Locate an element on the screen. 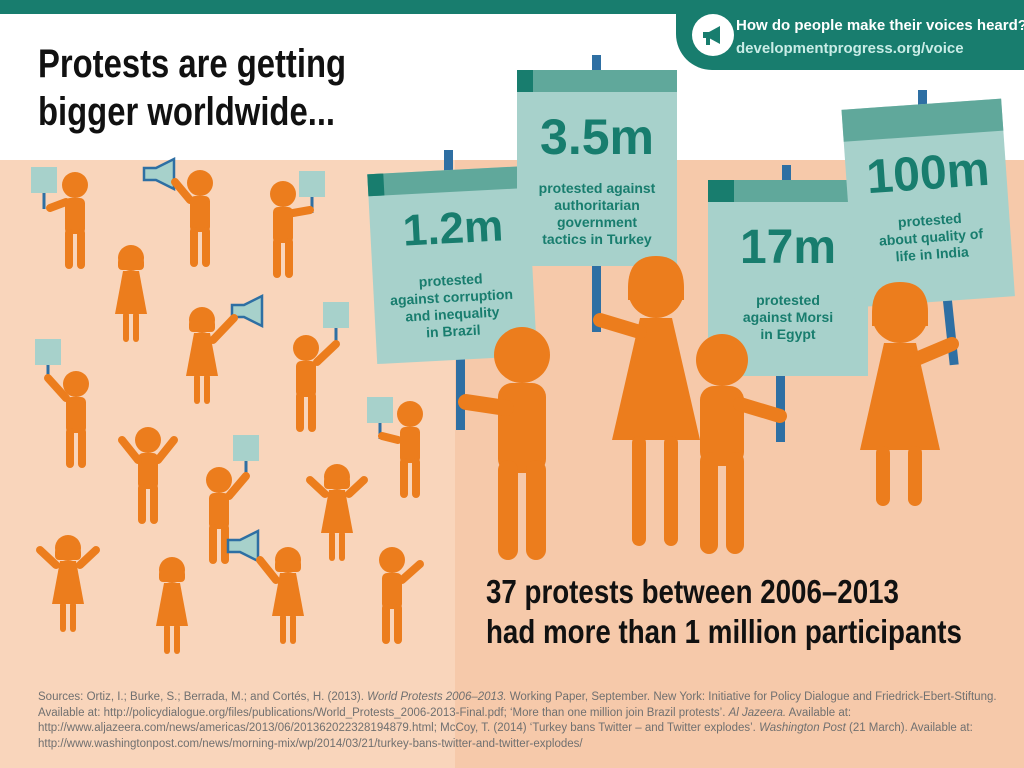  title-line-1: Protests are getting is located at coordinates (192, 64).